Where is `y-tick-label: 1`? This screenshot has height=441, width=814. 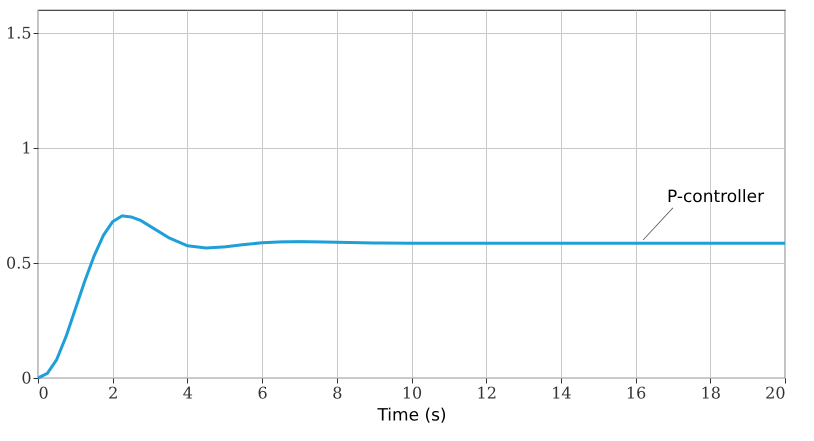 y-tick-label: 1 is located at coordinates (26, 148).